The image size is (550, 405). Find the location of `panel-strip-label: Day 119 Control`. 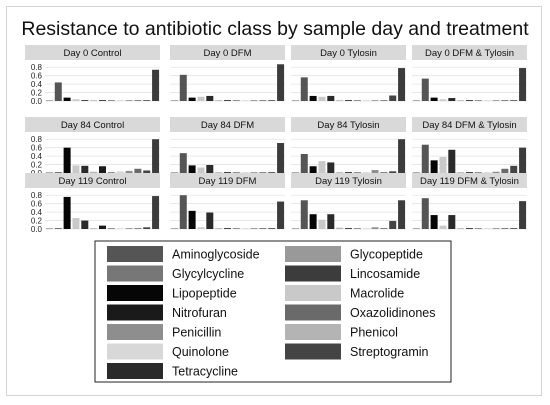

panel-strip-label: Day 119 Control is located at coordinates (93, 181).